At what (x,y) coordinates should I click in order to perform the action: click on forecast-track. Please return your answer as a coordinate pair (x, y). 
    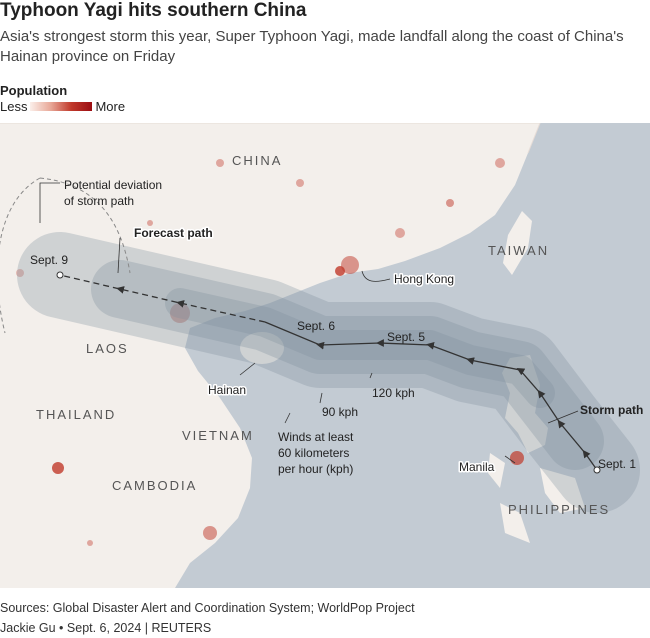
    Looking at the image, I should click on (162, 298).